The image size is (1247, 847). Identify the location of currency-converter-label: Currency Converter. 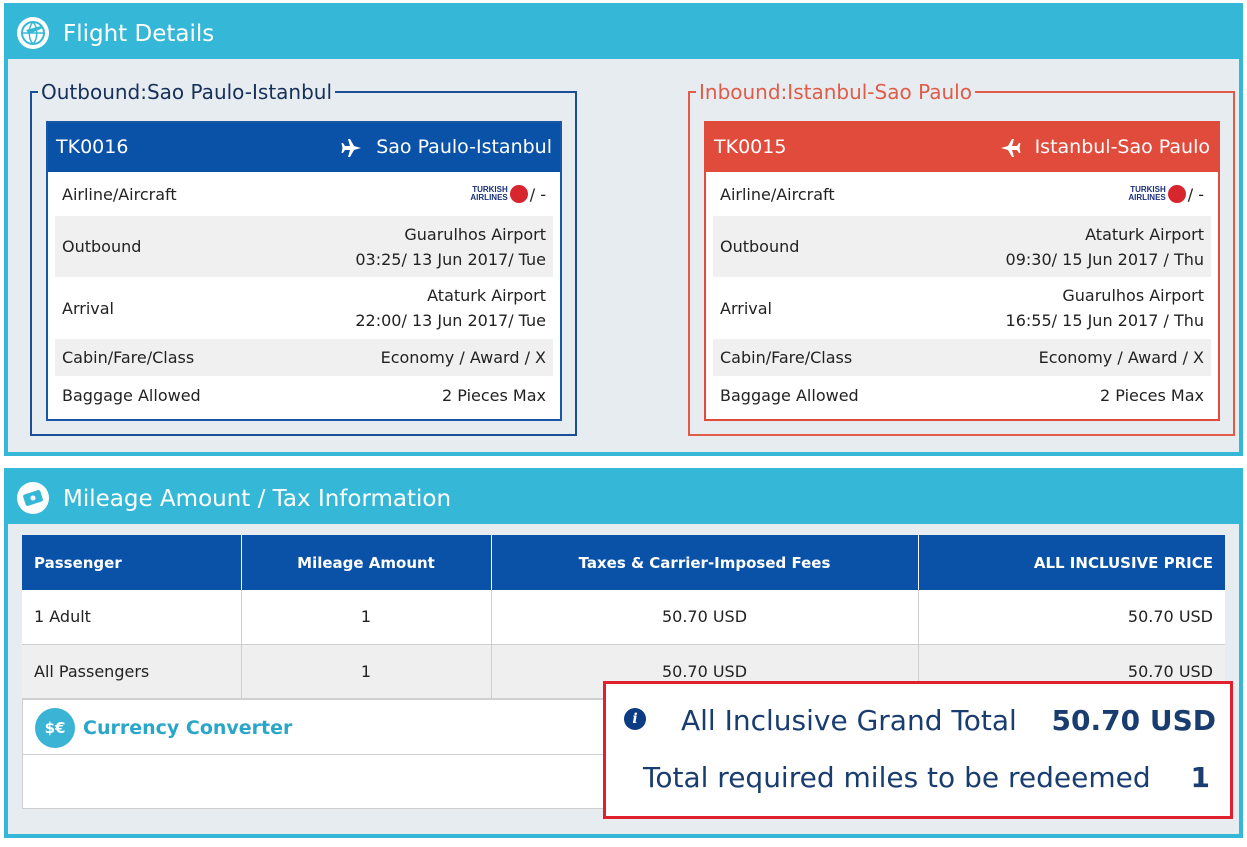
(188, 728).